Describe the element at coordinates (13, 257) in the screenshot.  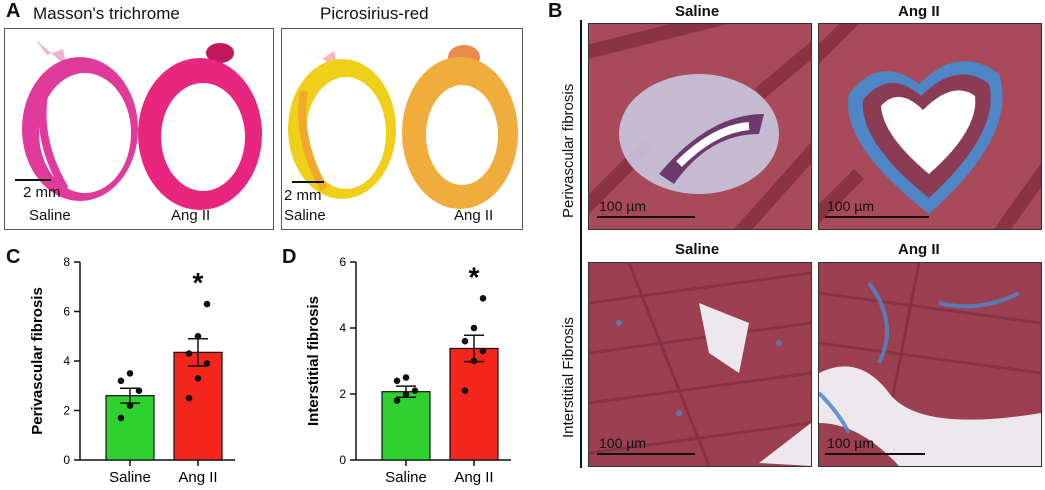
I see `panel-letter-c: C` at that location.